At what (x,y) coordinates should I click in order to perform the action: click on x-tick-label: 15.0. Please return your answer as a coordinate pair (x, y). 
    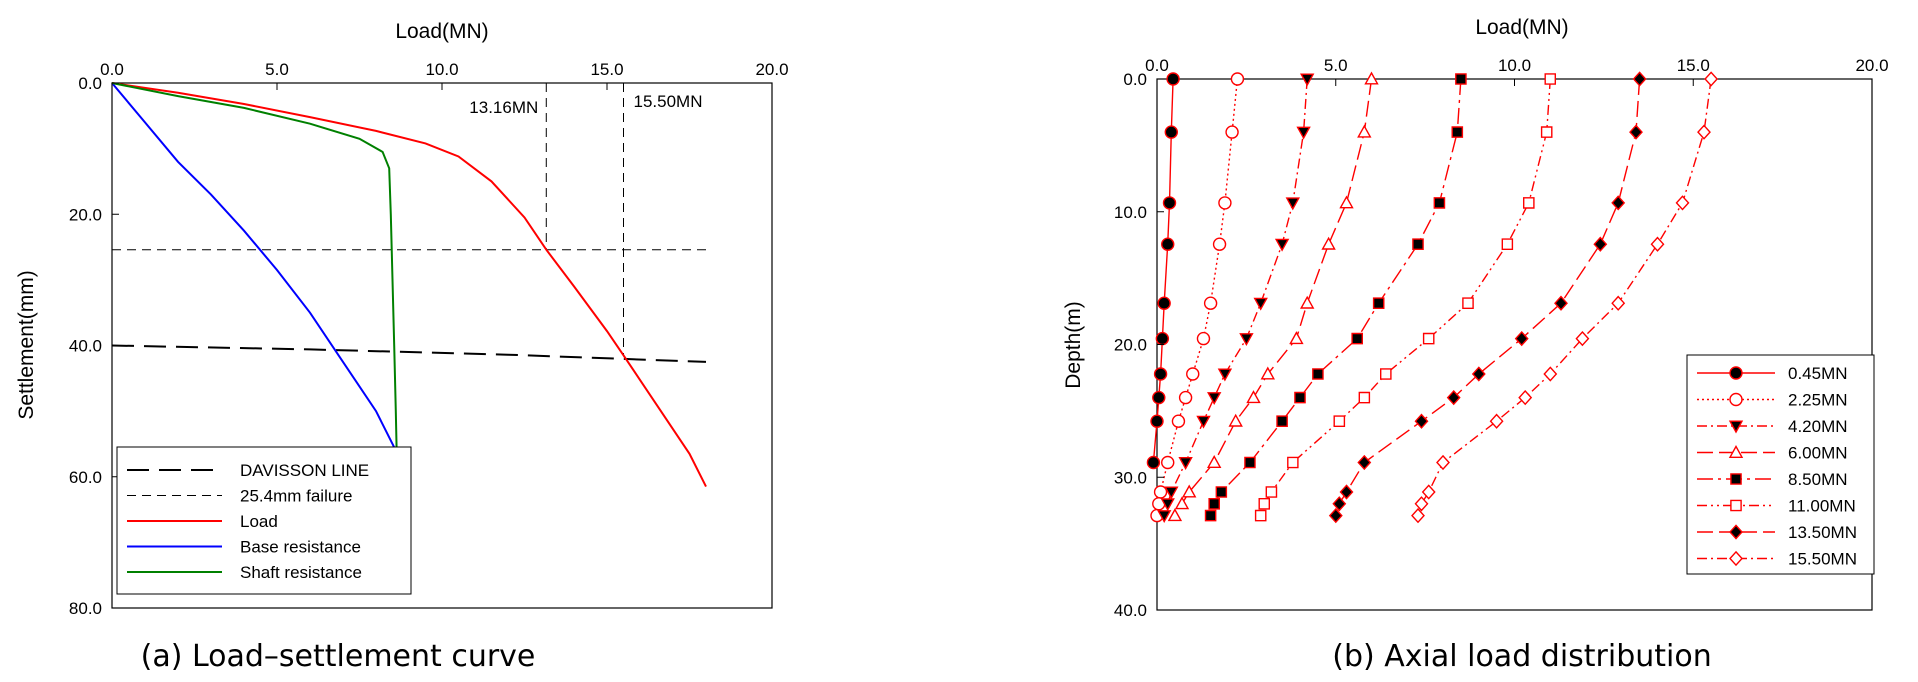
    Looking at the image, I should click on (1693, 65).